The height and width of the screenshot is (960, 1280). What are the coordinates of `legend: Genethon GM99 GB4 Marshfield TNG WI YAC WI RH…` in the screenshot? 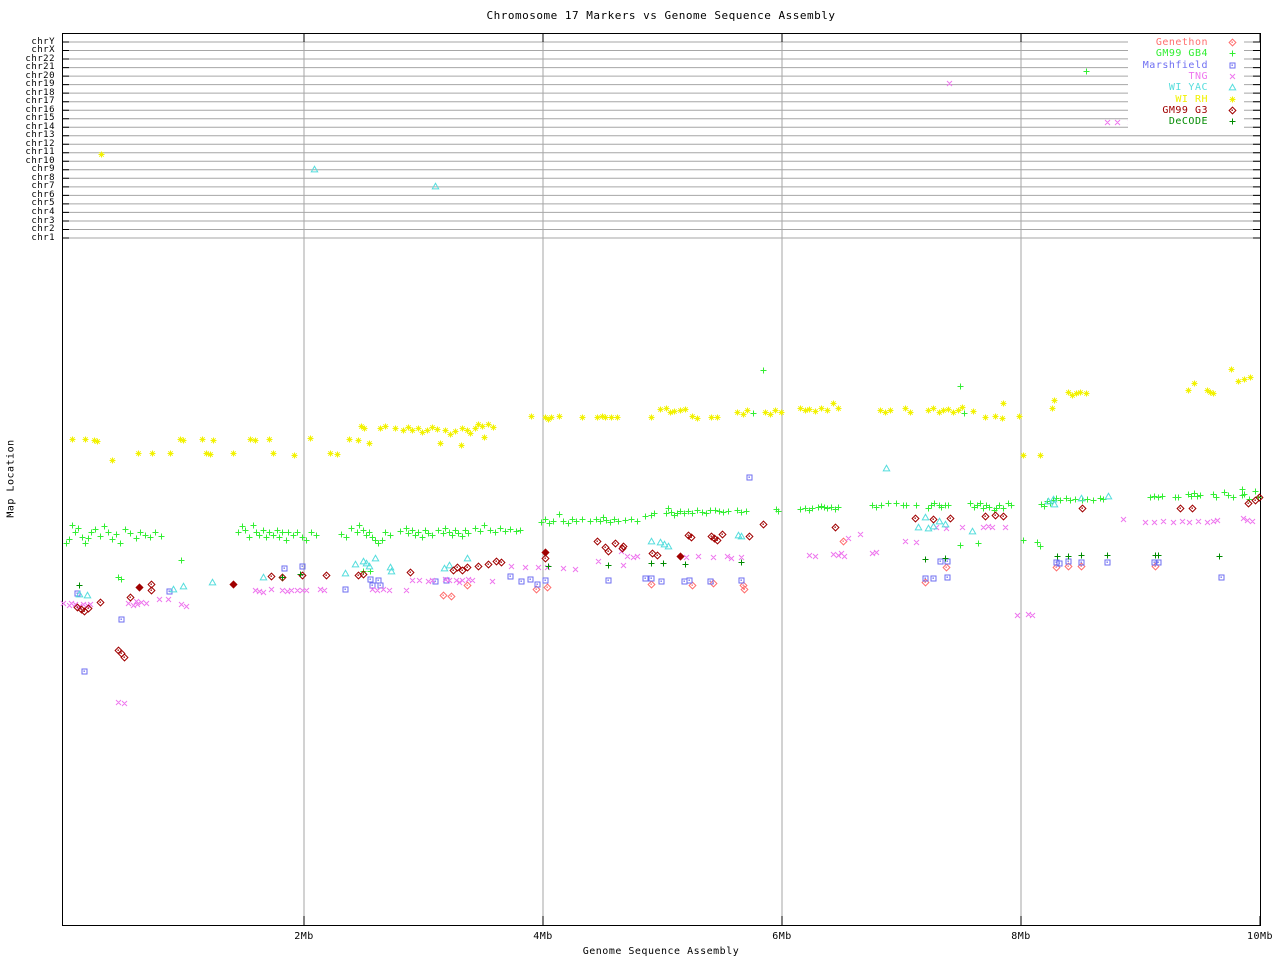 It's located at (1186, 82).